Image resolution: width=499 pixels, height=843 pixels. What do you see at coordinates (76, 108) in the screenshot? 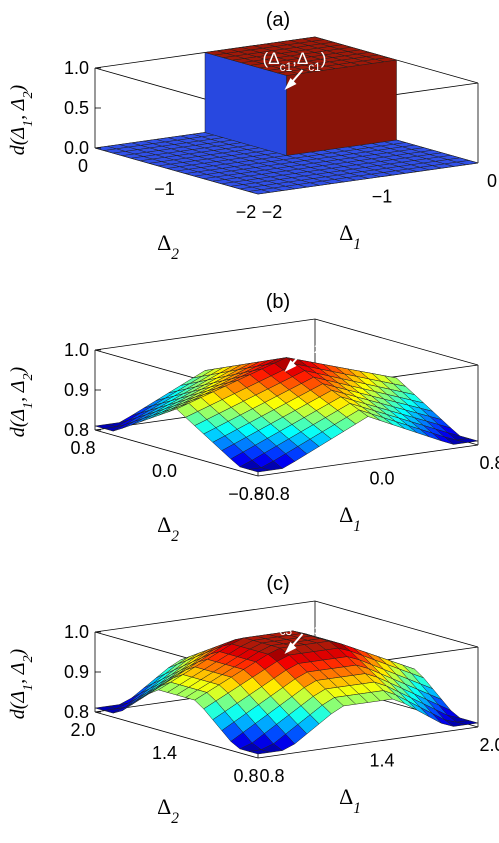
I see `z-tick-label: 0.5` at bounding box center [76, 108].